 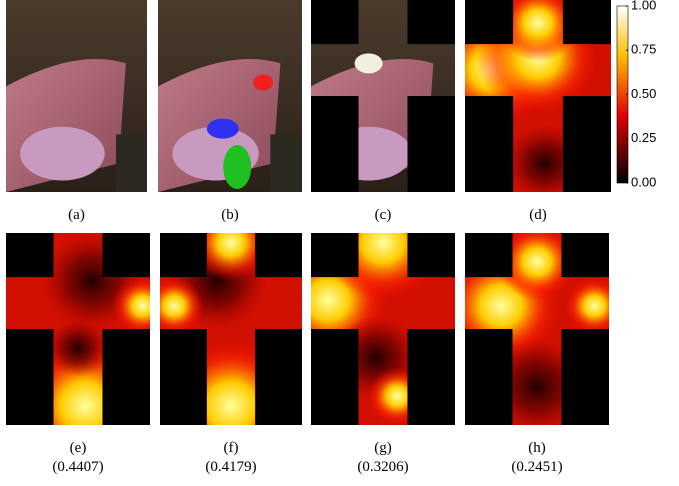 What do you see at coordinates (78, 448) in the screenshot?
I see `panel-label: (e)` at bounding box center [78, 448].